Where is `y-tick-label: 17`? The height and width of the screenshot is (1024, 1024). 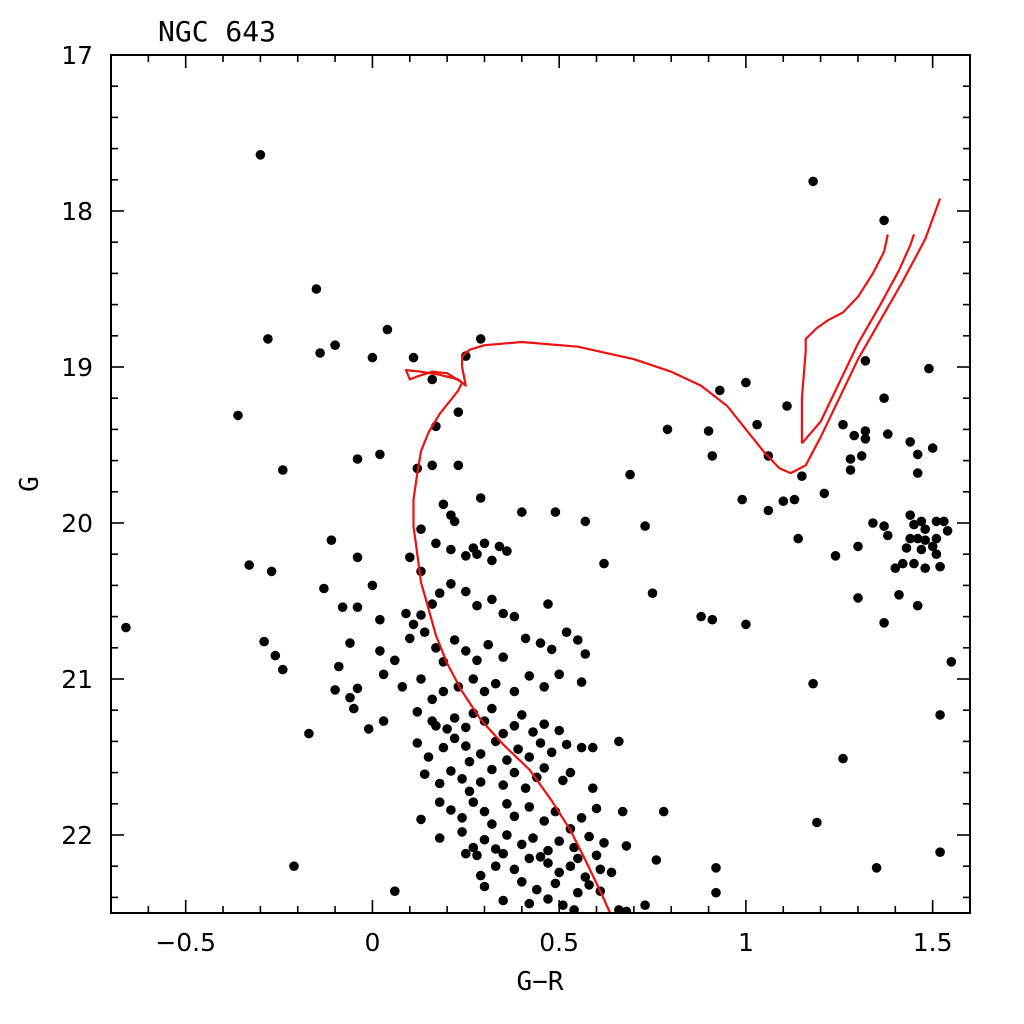 y-tick-label: 17 is located at coordinates (77, 55).